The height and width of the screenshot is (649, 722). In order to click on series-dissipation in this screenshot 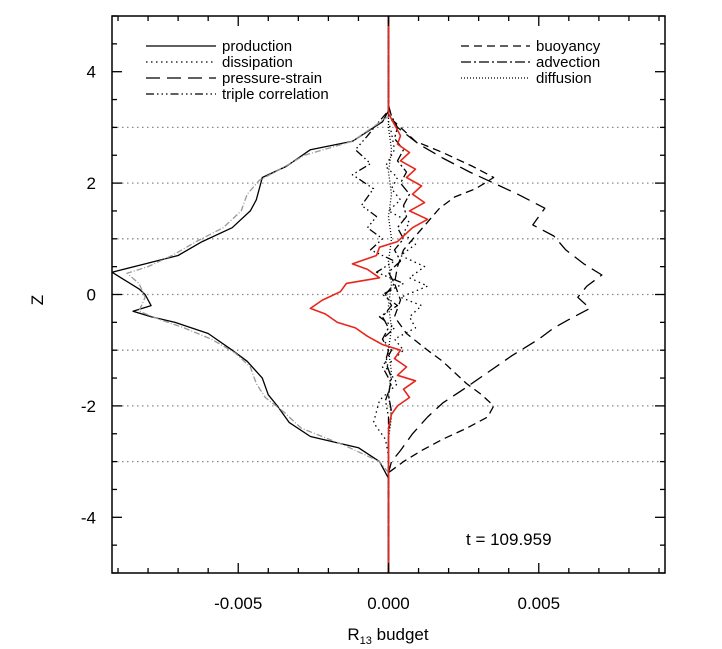, I will do `click(400, 294)`.